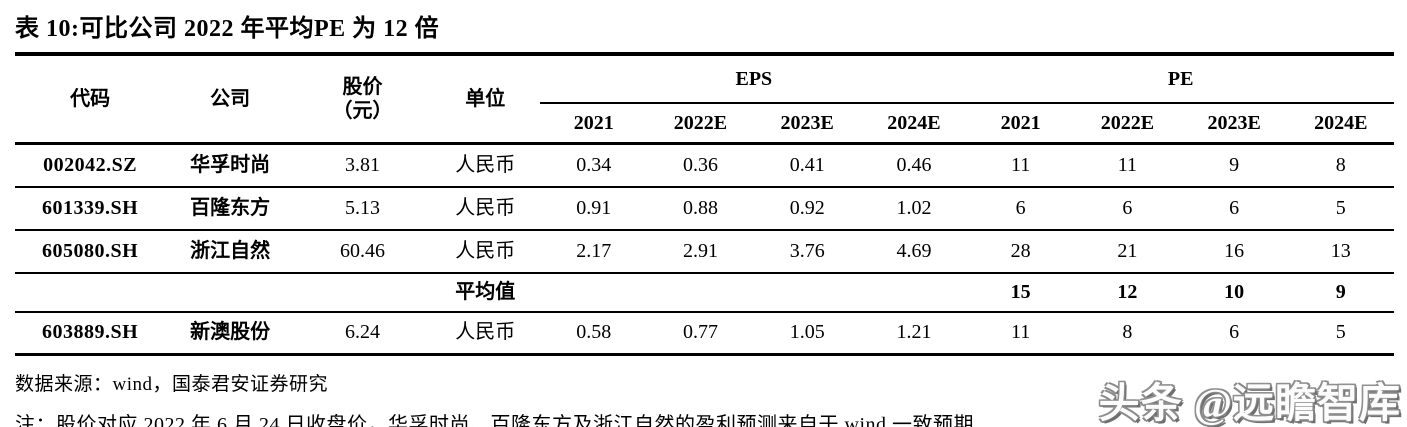 The image size is (1407, 427). Describe the element at coordinates (914, 250) in the screenshot. I see `eps-2024e: 4.69` at that location.